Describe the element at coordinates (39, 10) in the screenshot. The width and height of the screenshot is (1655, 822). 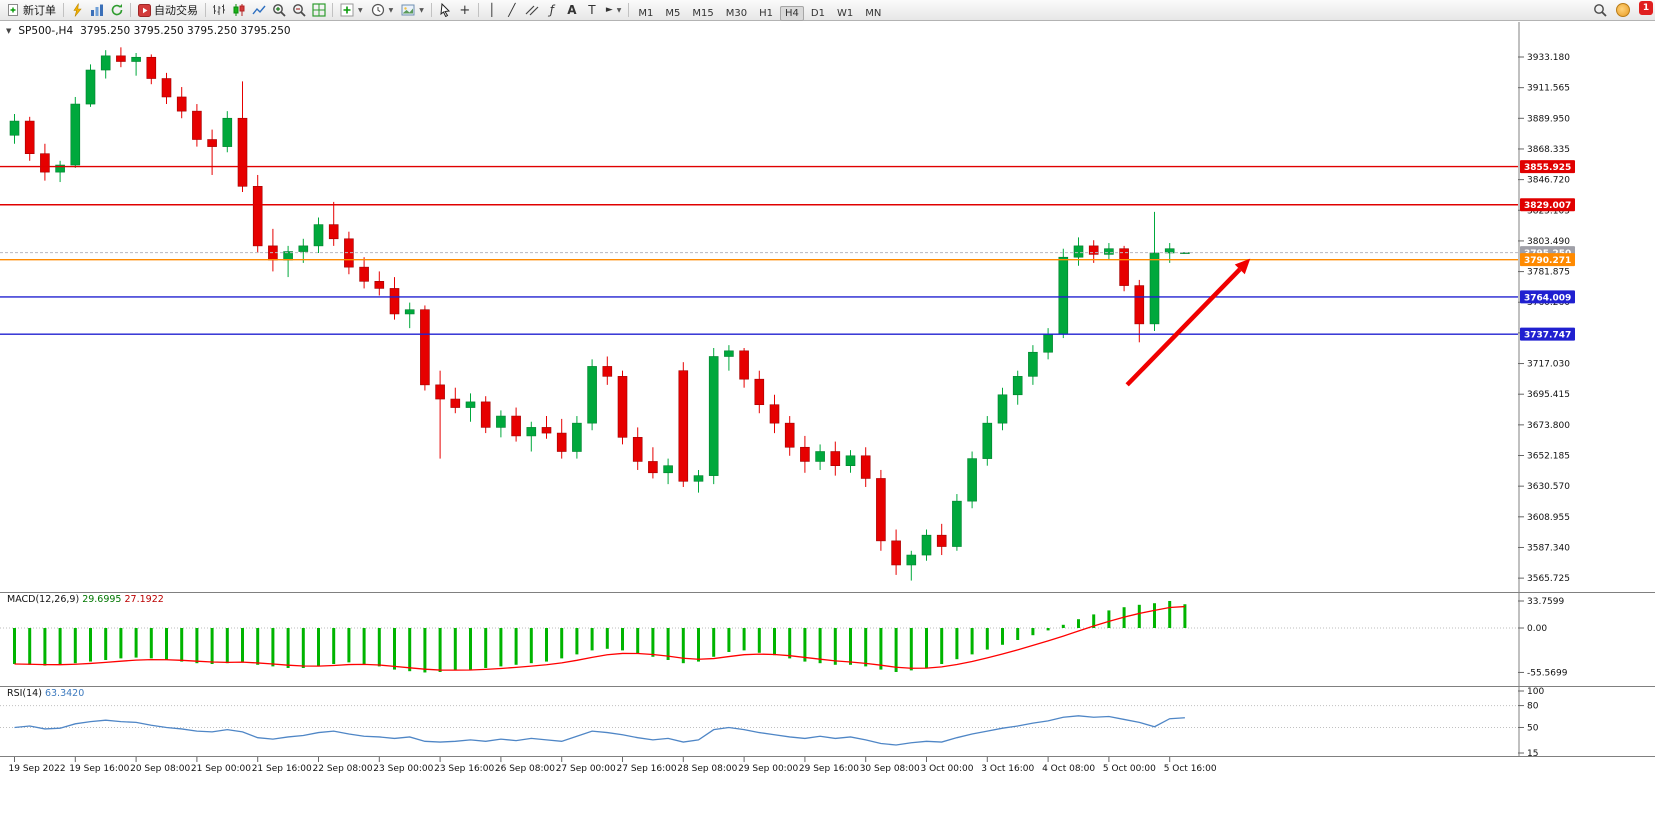
I see `new-order-label: 新订单` at that location.